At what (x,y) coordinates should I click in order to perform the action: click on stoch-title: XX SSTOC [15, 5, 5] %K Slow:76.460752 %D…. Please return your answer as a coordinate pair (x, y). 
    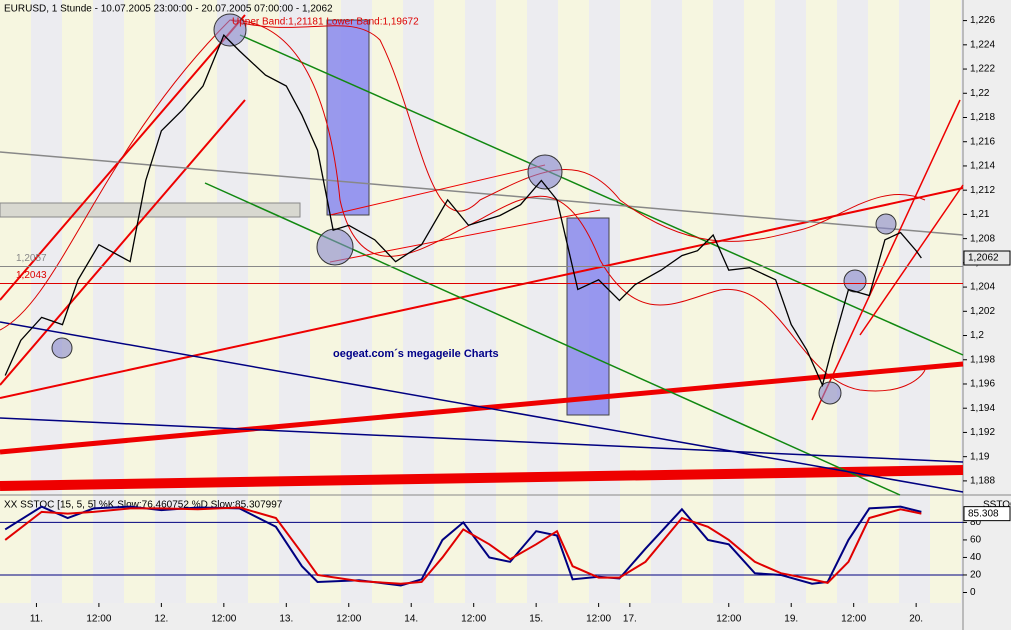
    Looking at the image, I should click on (143, 505).